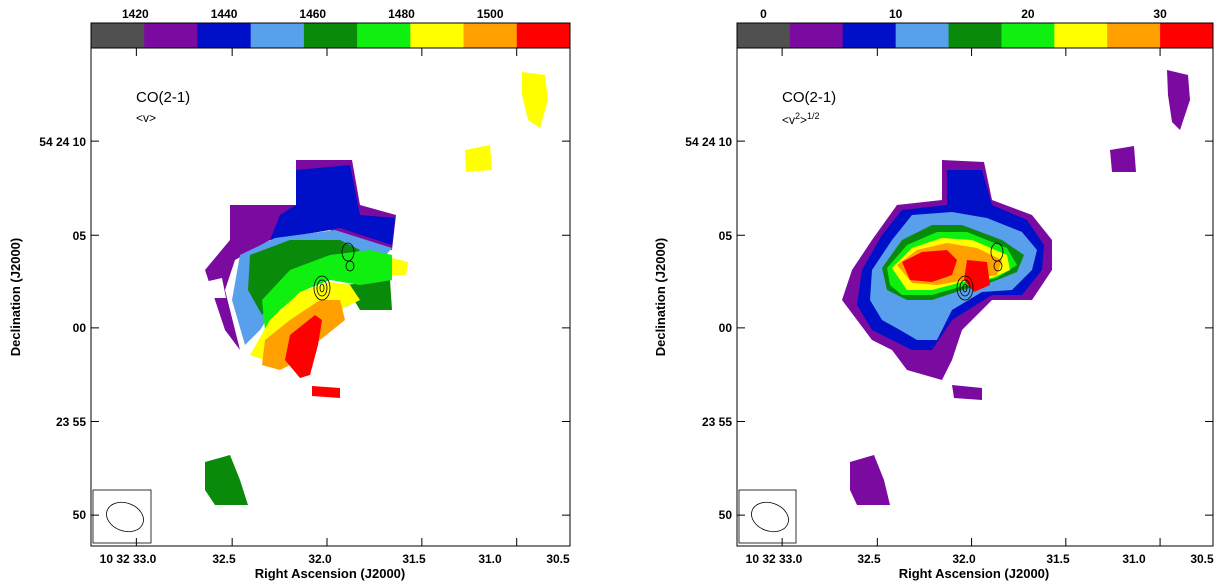 The height and width of the screenshot is (588, 1225). What do you see at coordinates (797, 116) in the screenshot?
I see `quantity-superscript: 2` at bounding box center [797, 116].